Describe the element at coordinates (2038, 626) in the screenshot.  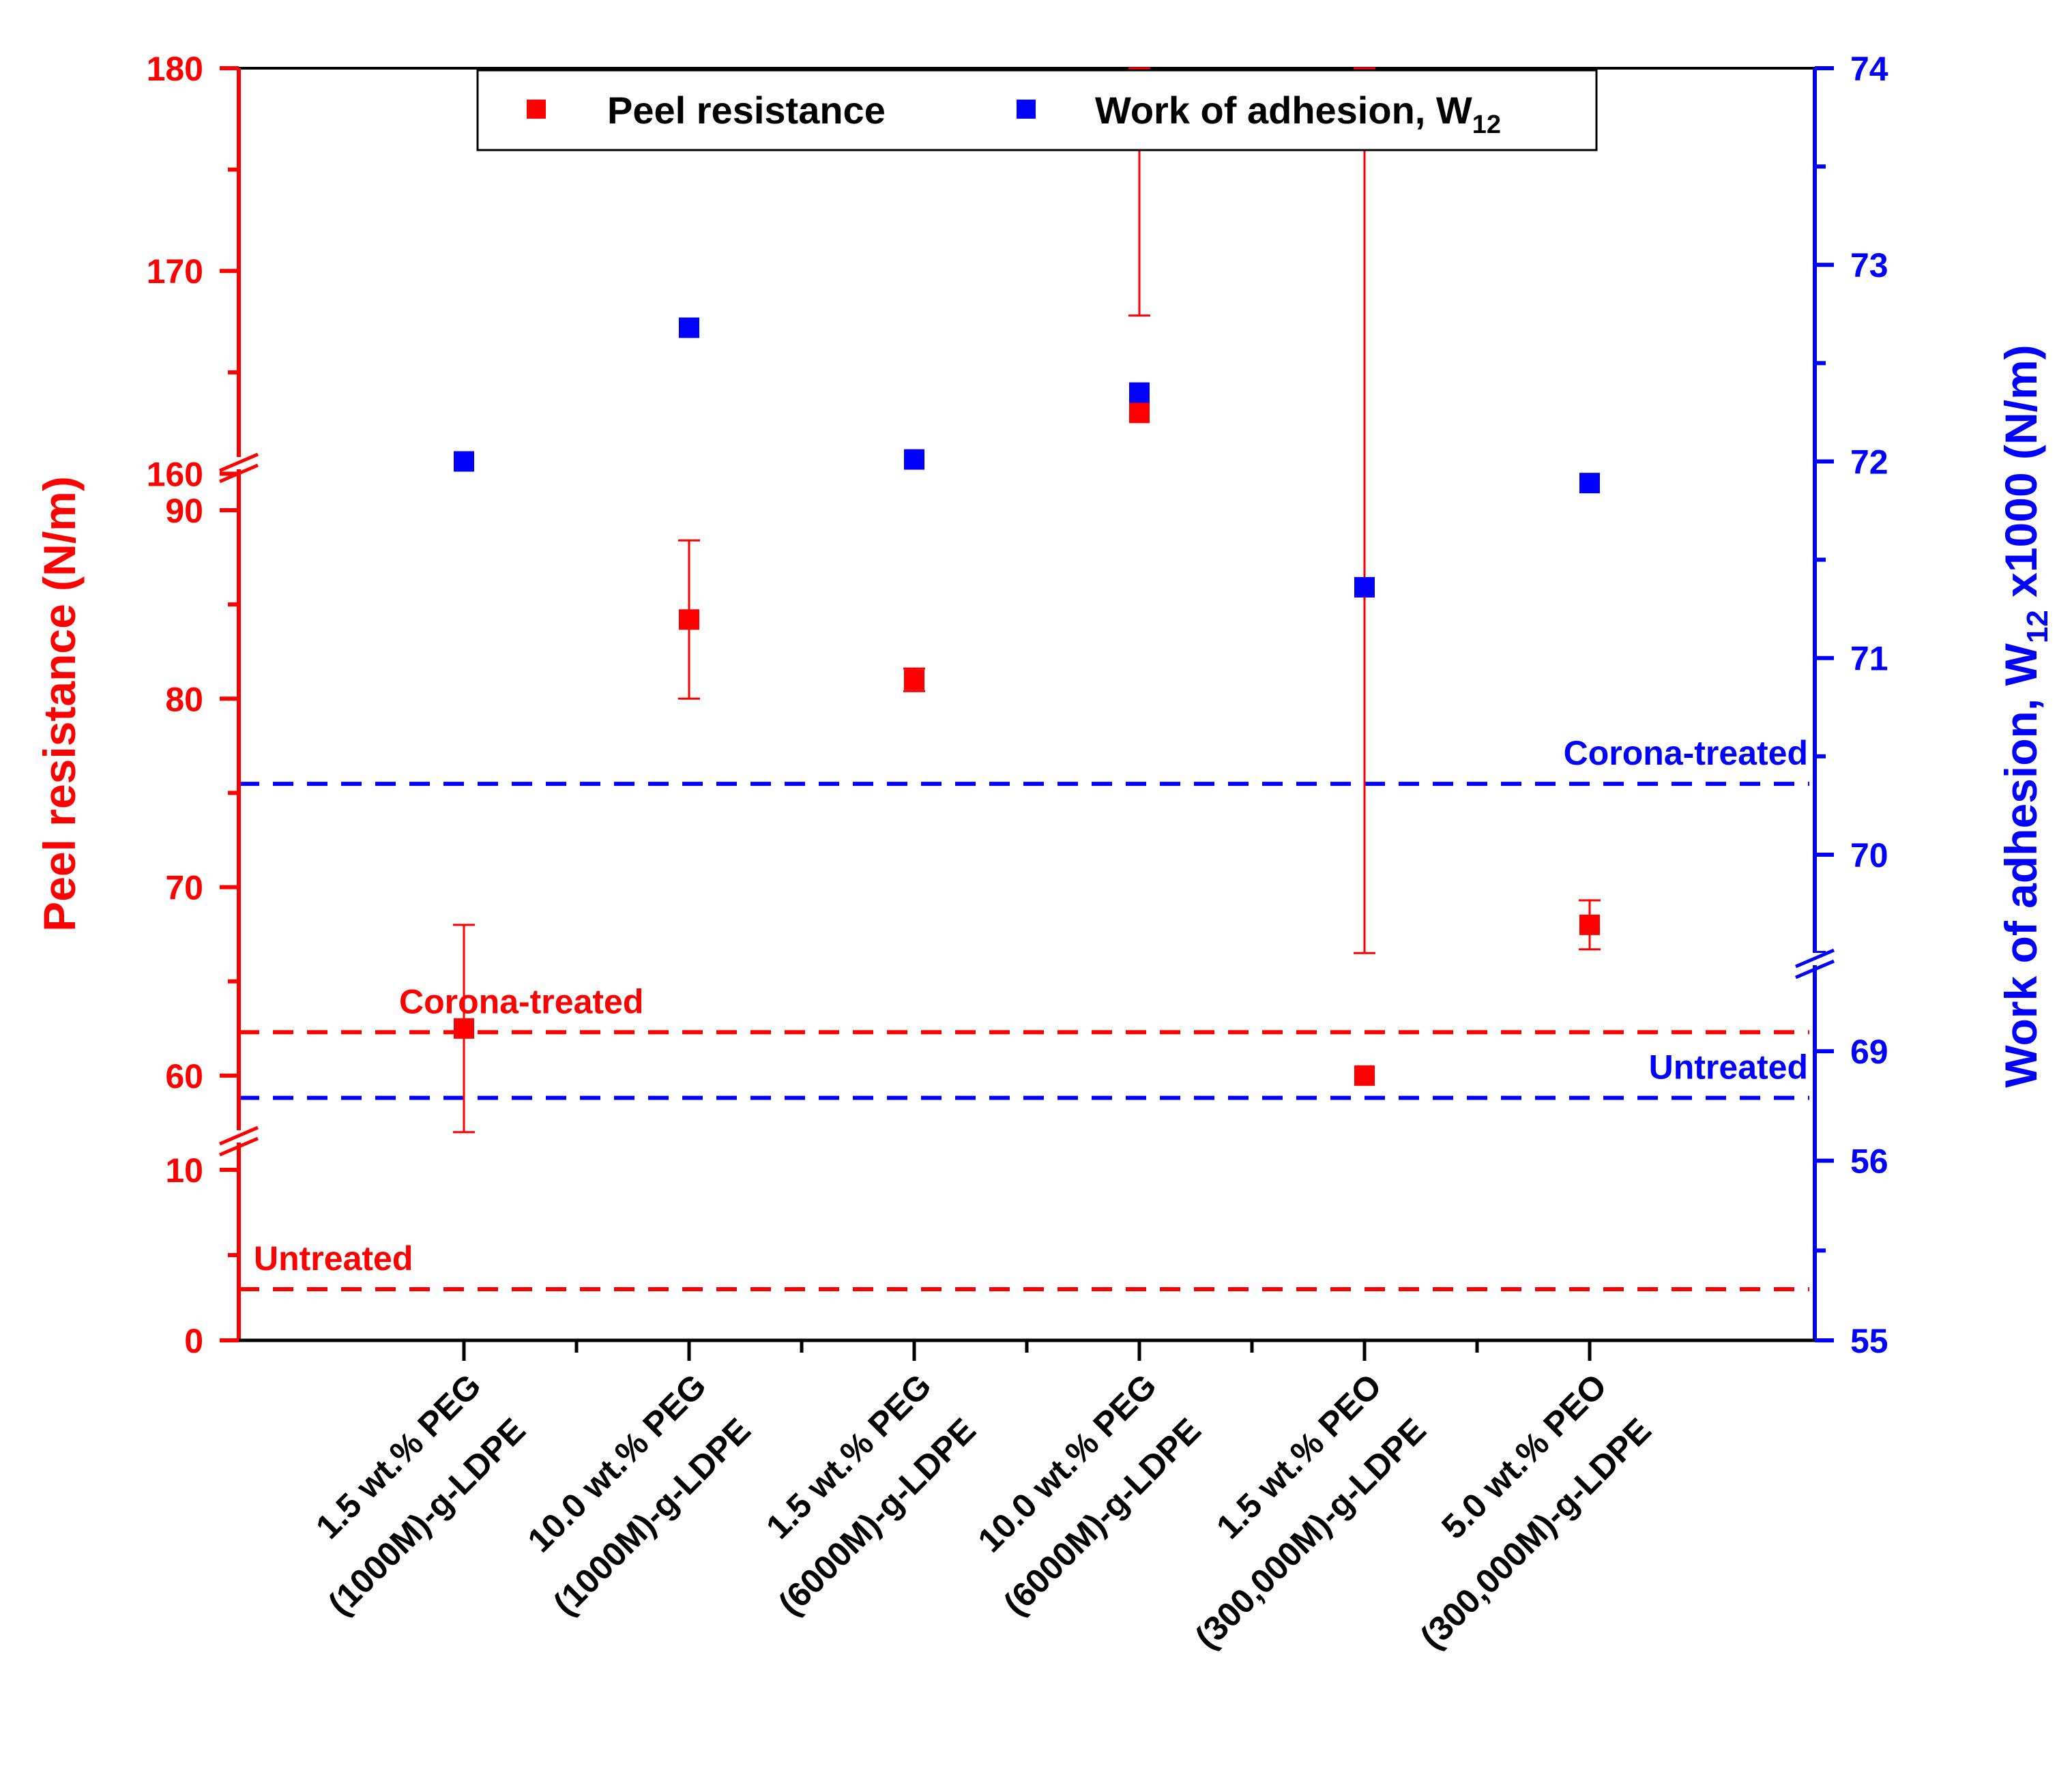
I see `right-axis-title-subscript: 12` at that location.